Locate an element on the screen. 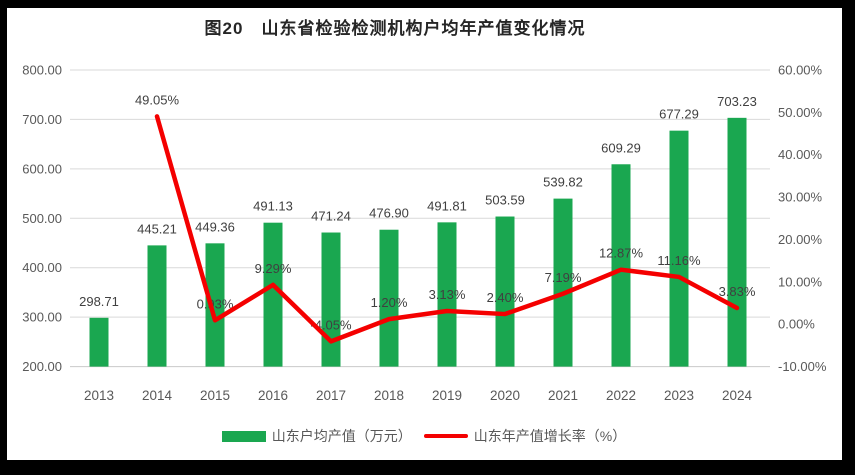 This screenshot has height=475, width=855. bar-series-swatch-icon is located at coordinates (243, 436).